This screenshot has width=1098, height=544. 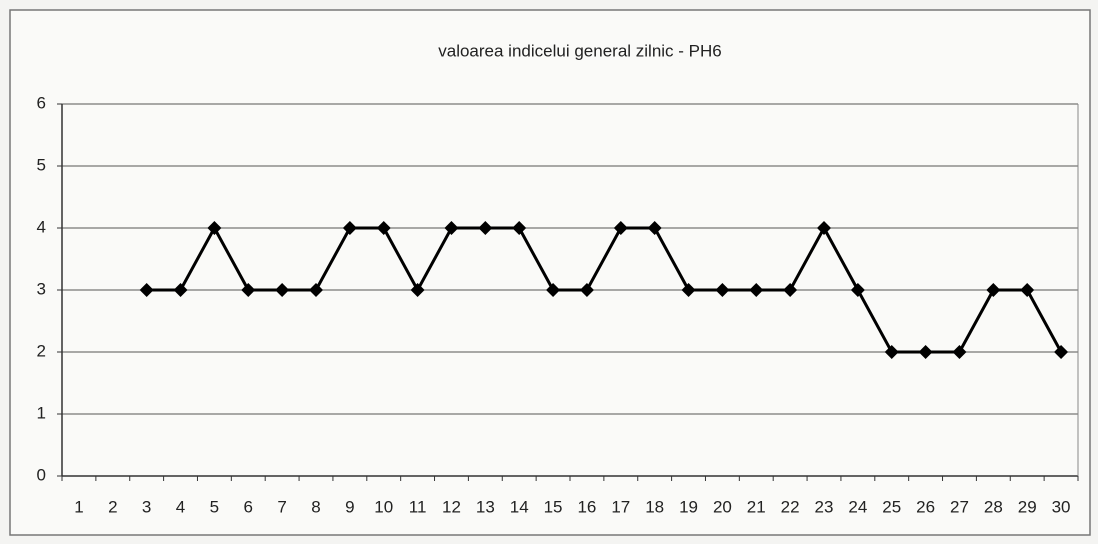 What do you see at coordinates (281, 506) in the screenshot?
I see `x-tick-label: 7` at bounding box center [281, 506].